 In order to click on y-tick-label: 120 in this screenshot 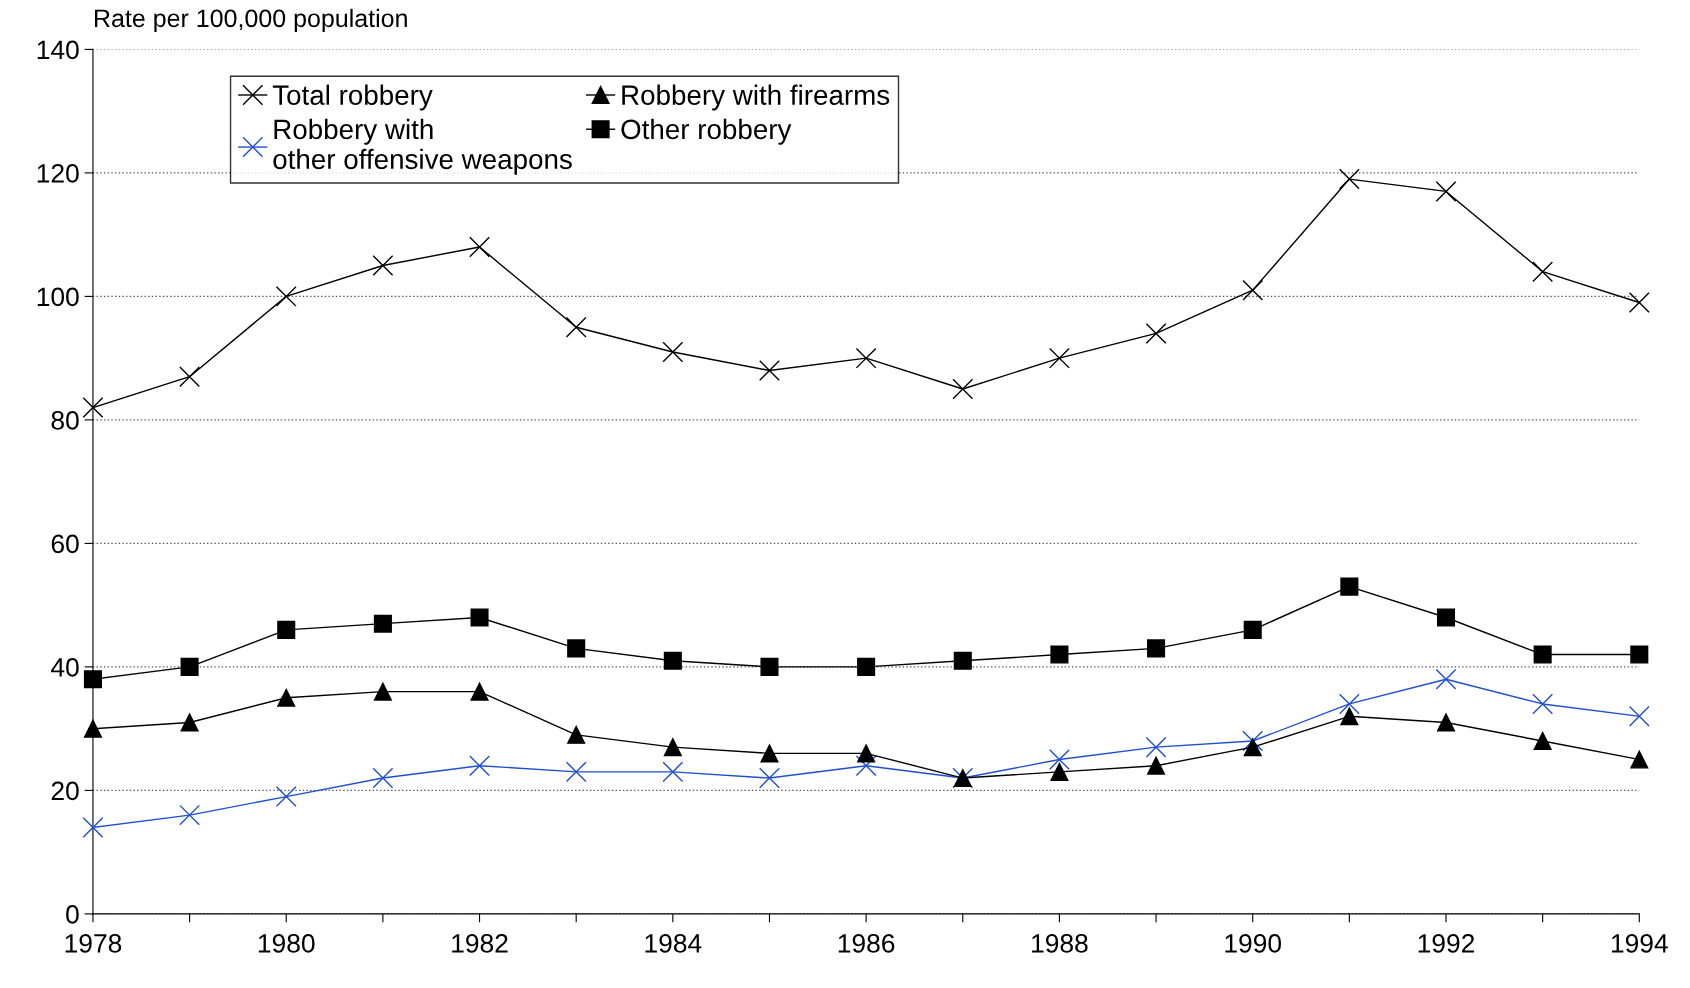, I will do `click(58, 173)`.